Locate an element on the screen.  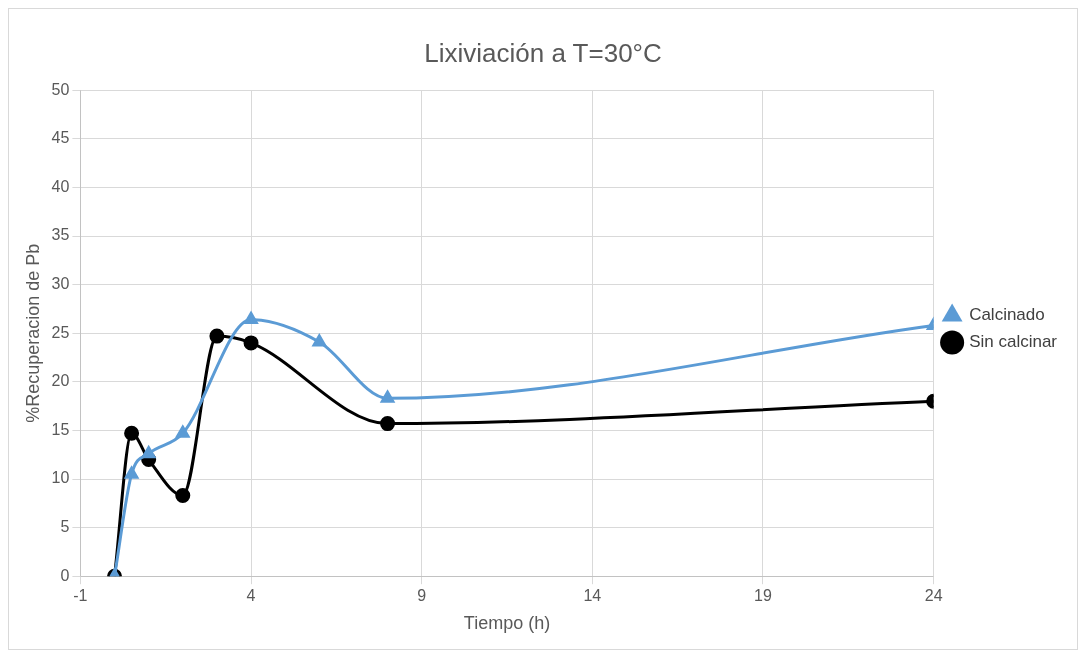
x-axis-title: Tiempo (h) is located at coordinates (507, 623).